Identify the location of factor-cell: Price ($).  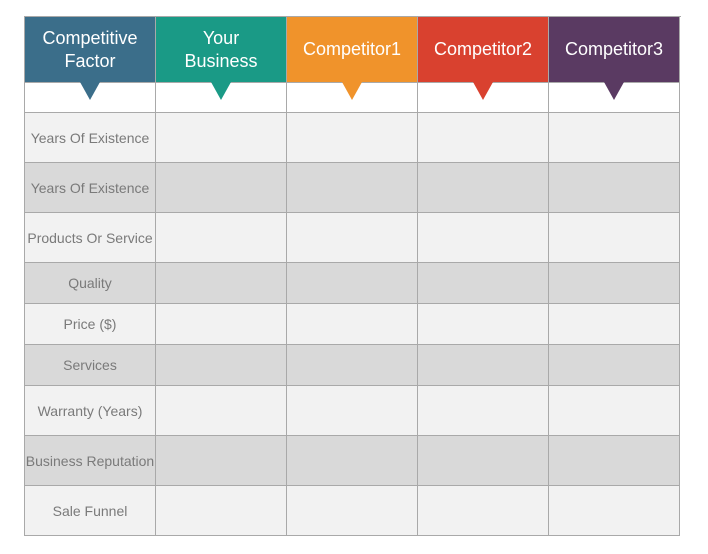
(90, 324).